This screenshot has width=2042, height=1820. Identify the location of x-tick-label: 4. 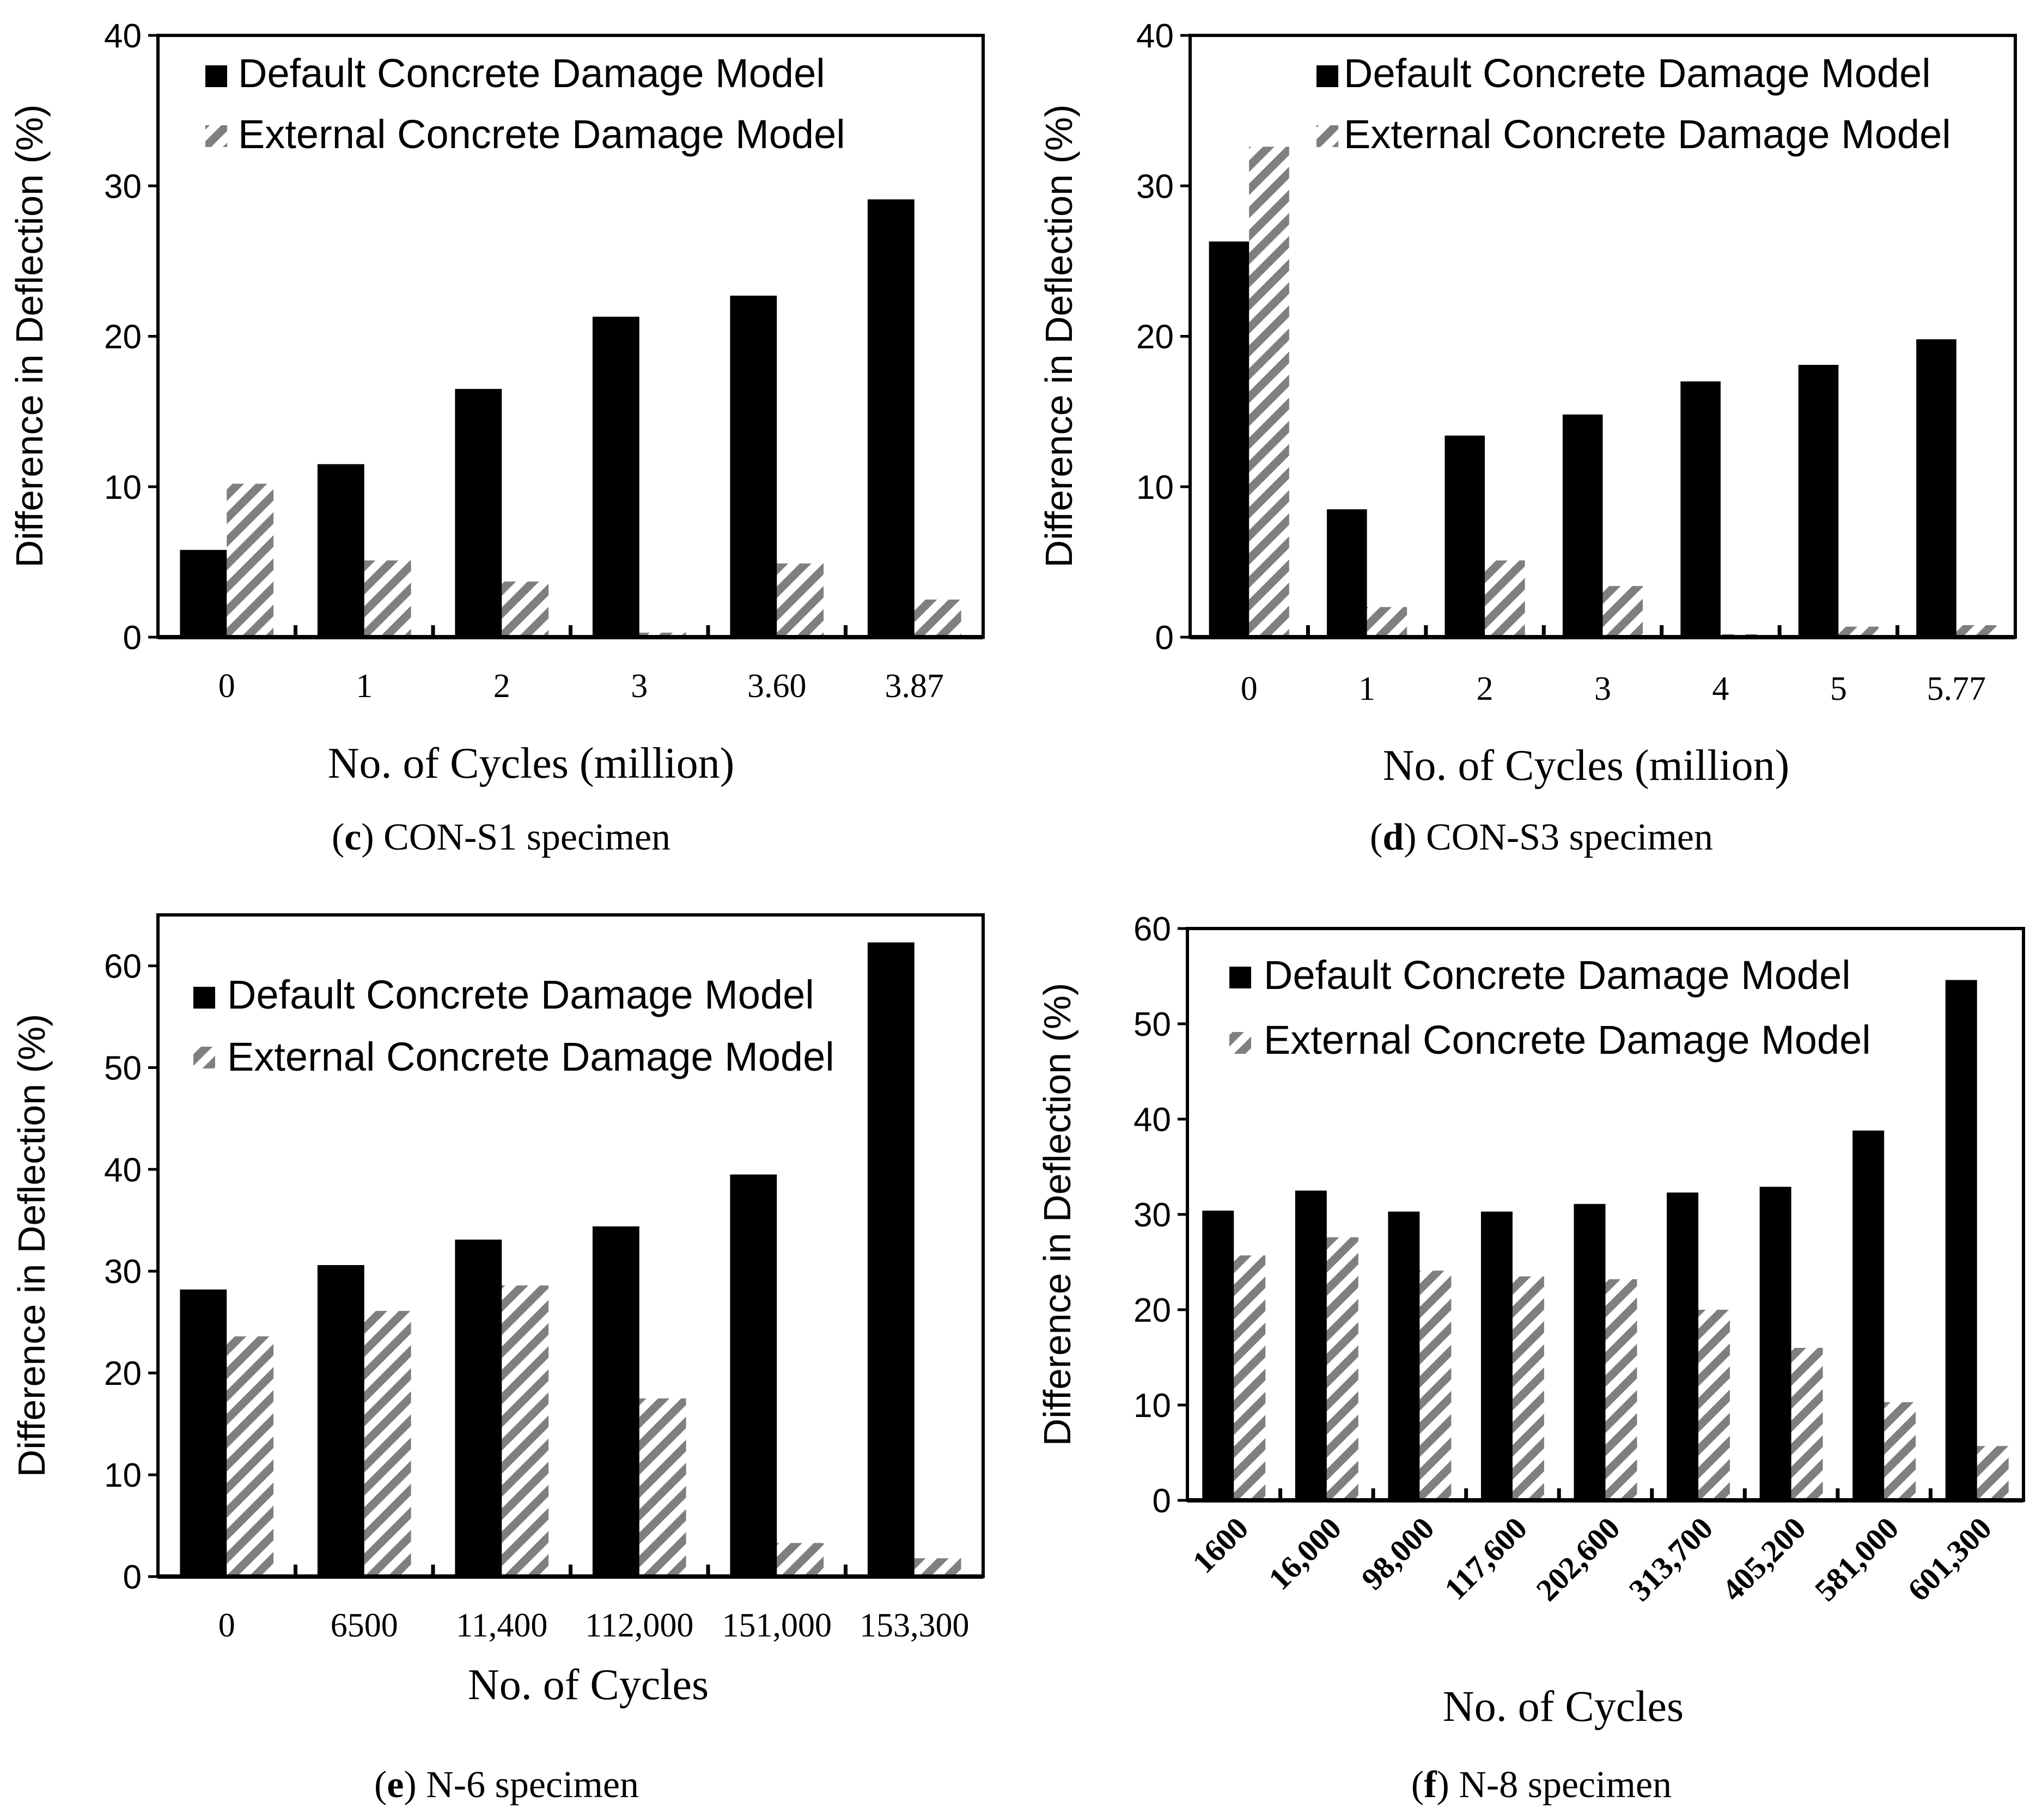
(1720, 688).